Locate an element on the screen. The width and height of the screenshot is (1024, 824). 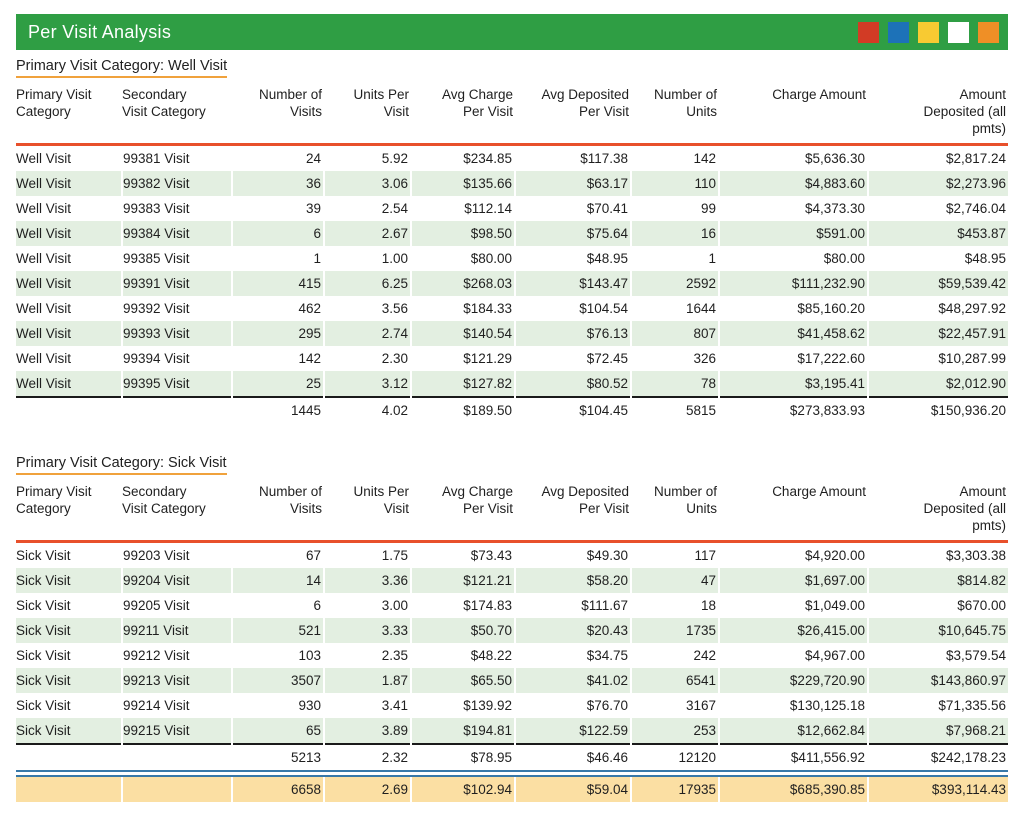
cell: 78 is located at coordinates (675, 384).